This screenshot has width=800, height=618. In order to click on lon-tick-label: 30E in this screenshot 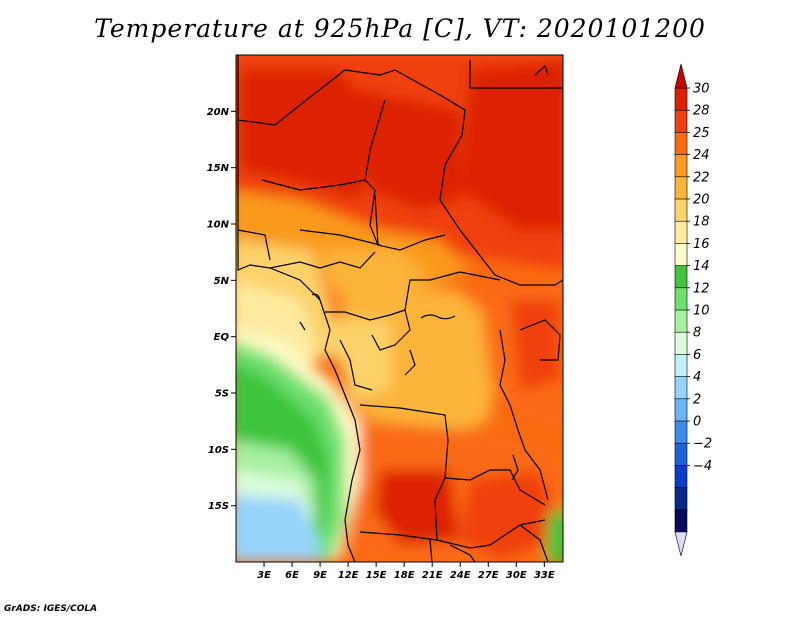, I will do `click(516, 575)`.